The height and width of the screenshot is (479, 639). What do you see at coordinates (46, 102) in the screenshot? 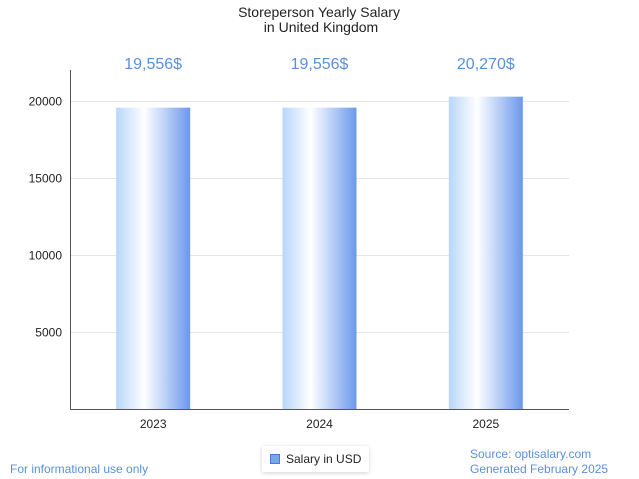
I see `y-tick-label: 20000` at bounding box center [46, 102].